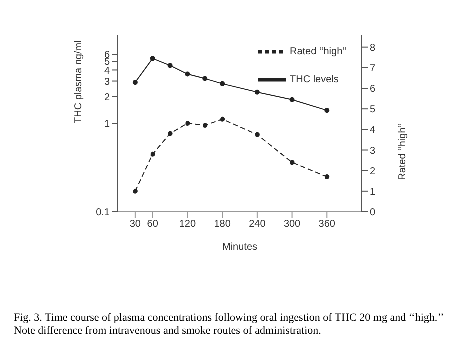 This screenshot has width=474, height=342. Describe the element at coordinates (314, 80) in the screenshot. I see `legend-label: THC levels` at that location.